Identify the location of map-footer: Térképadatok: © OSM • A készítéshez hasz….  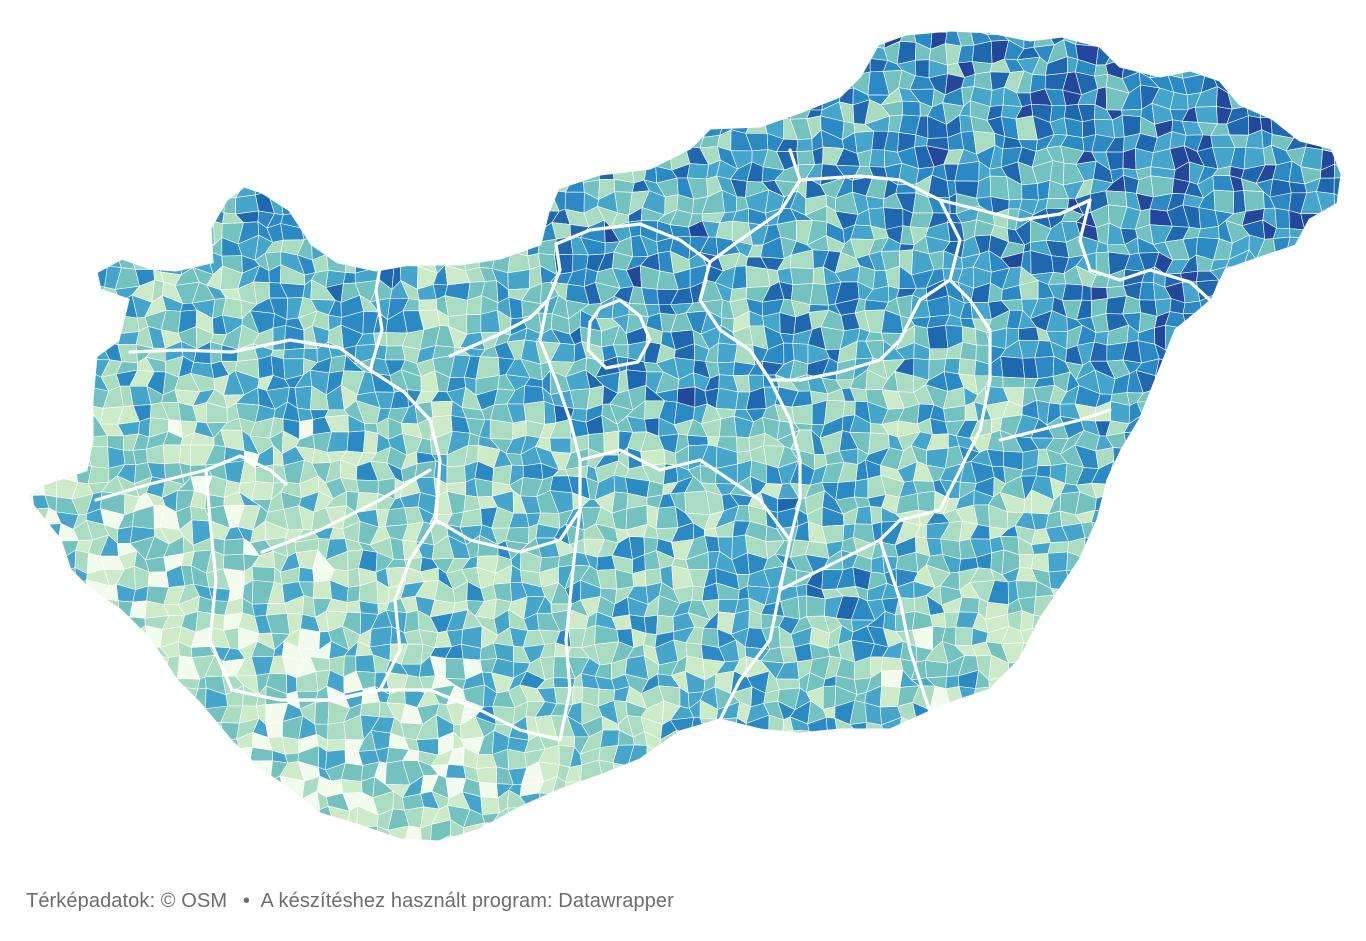
(350, 901).